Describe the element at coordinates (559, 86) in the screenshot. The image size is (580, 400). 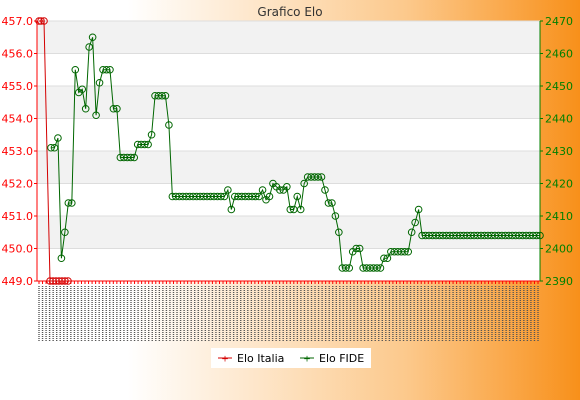
I see `right-tick-label: 2450` at that location.